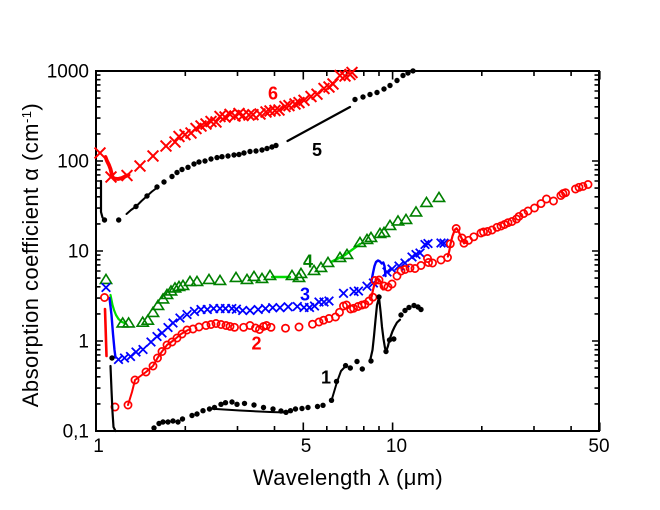  What do you see at coordinates (76, 432) in the screenshot?
I see `svg-text: 0,1` at bounding box center [76, 432].